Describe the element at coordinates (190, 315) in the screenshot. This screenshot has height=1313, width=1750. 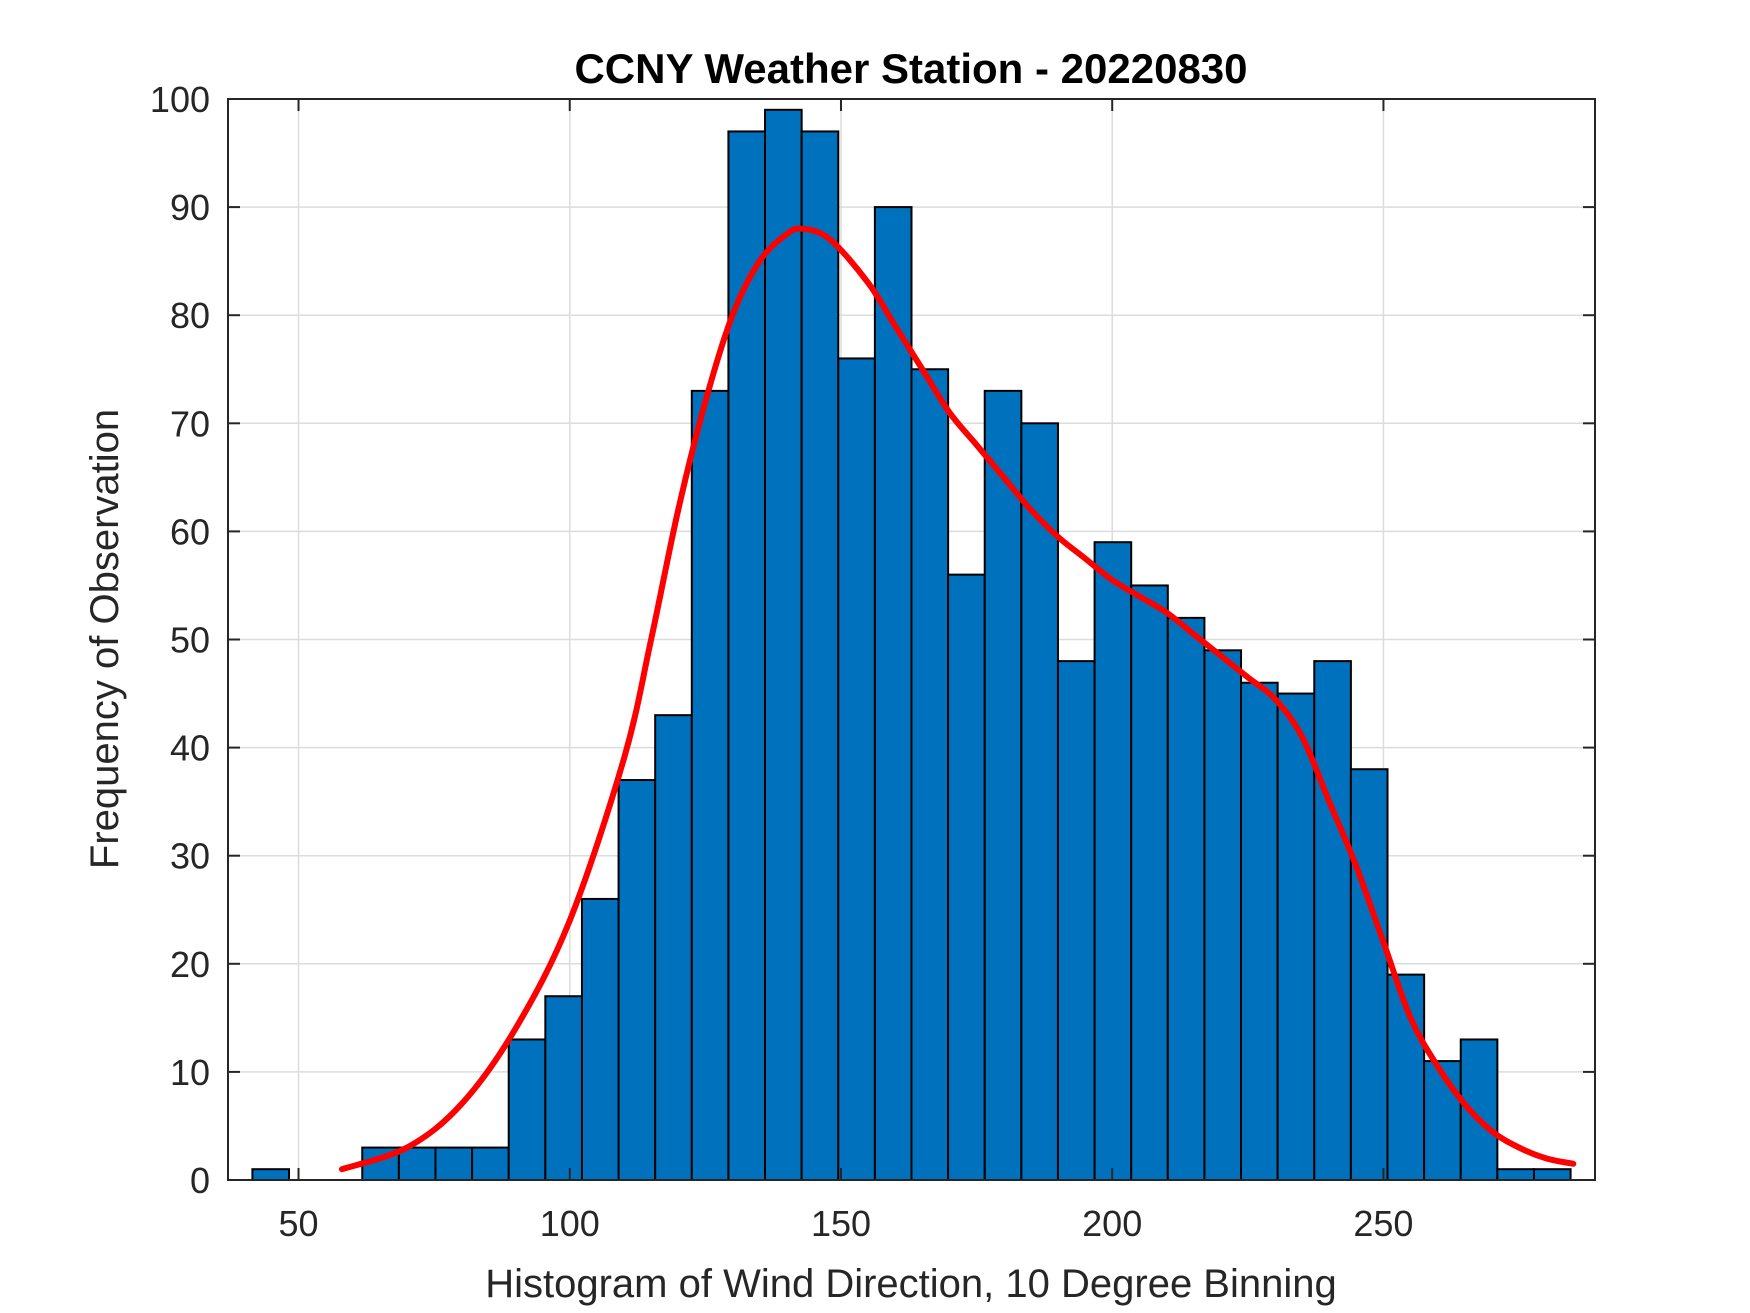
I see `y-tick-label: 80` at that location.